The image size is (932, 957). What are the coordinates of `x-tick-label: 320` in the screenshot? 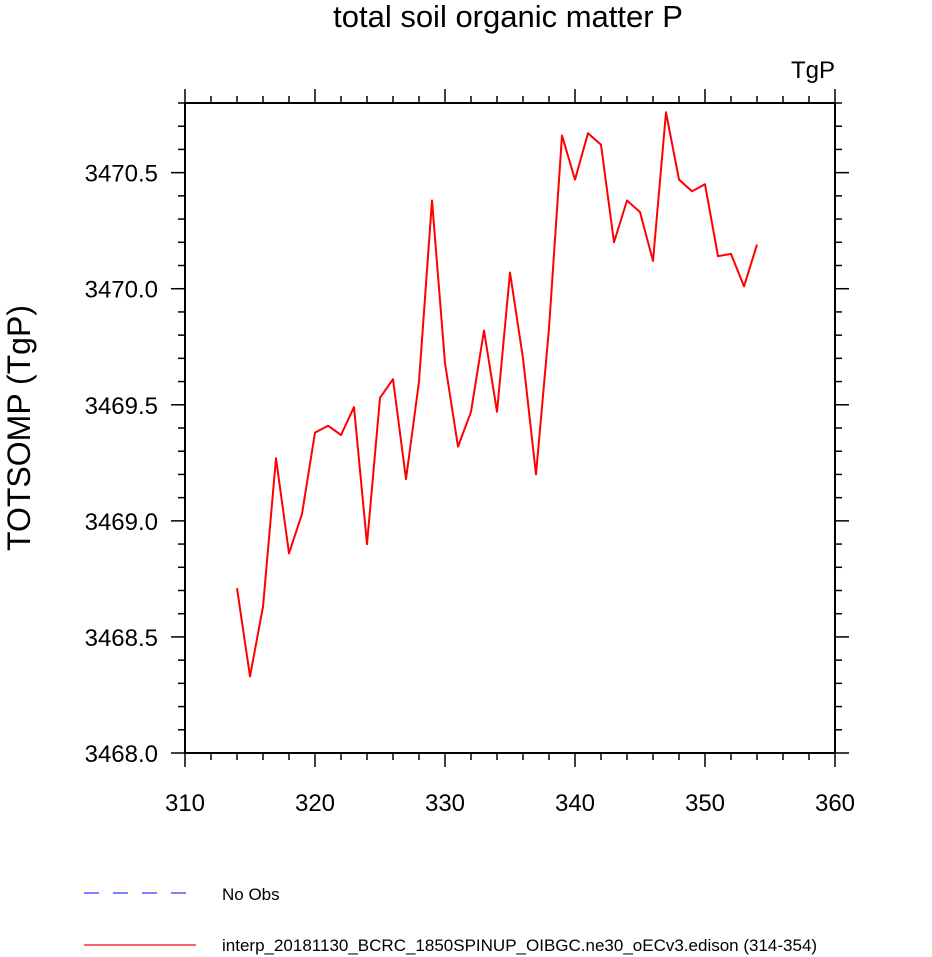 It's located at (315, 803).